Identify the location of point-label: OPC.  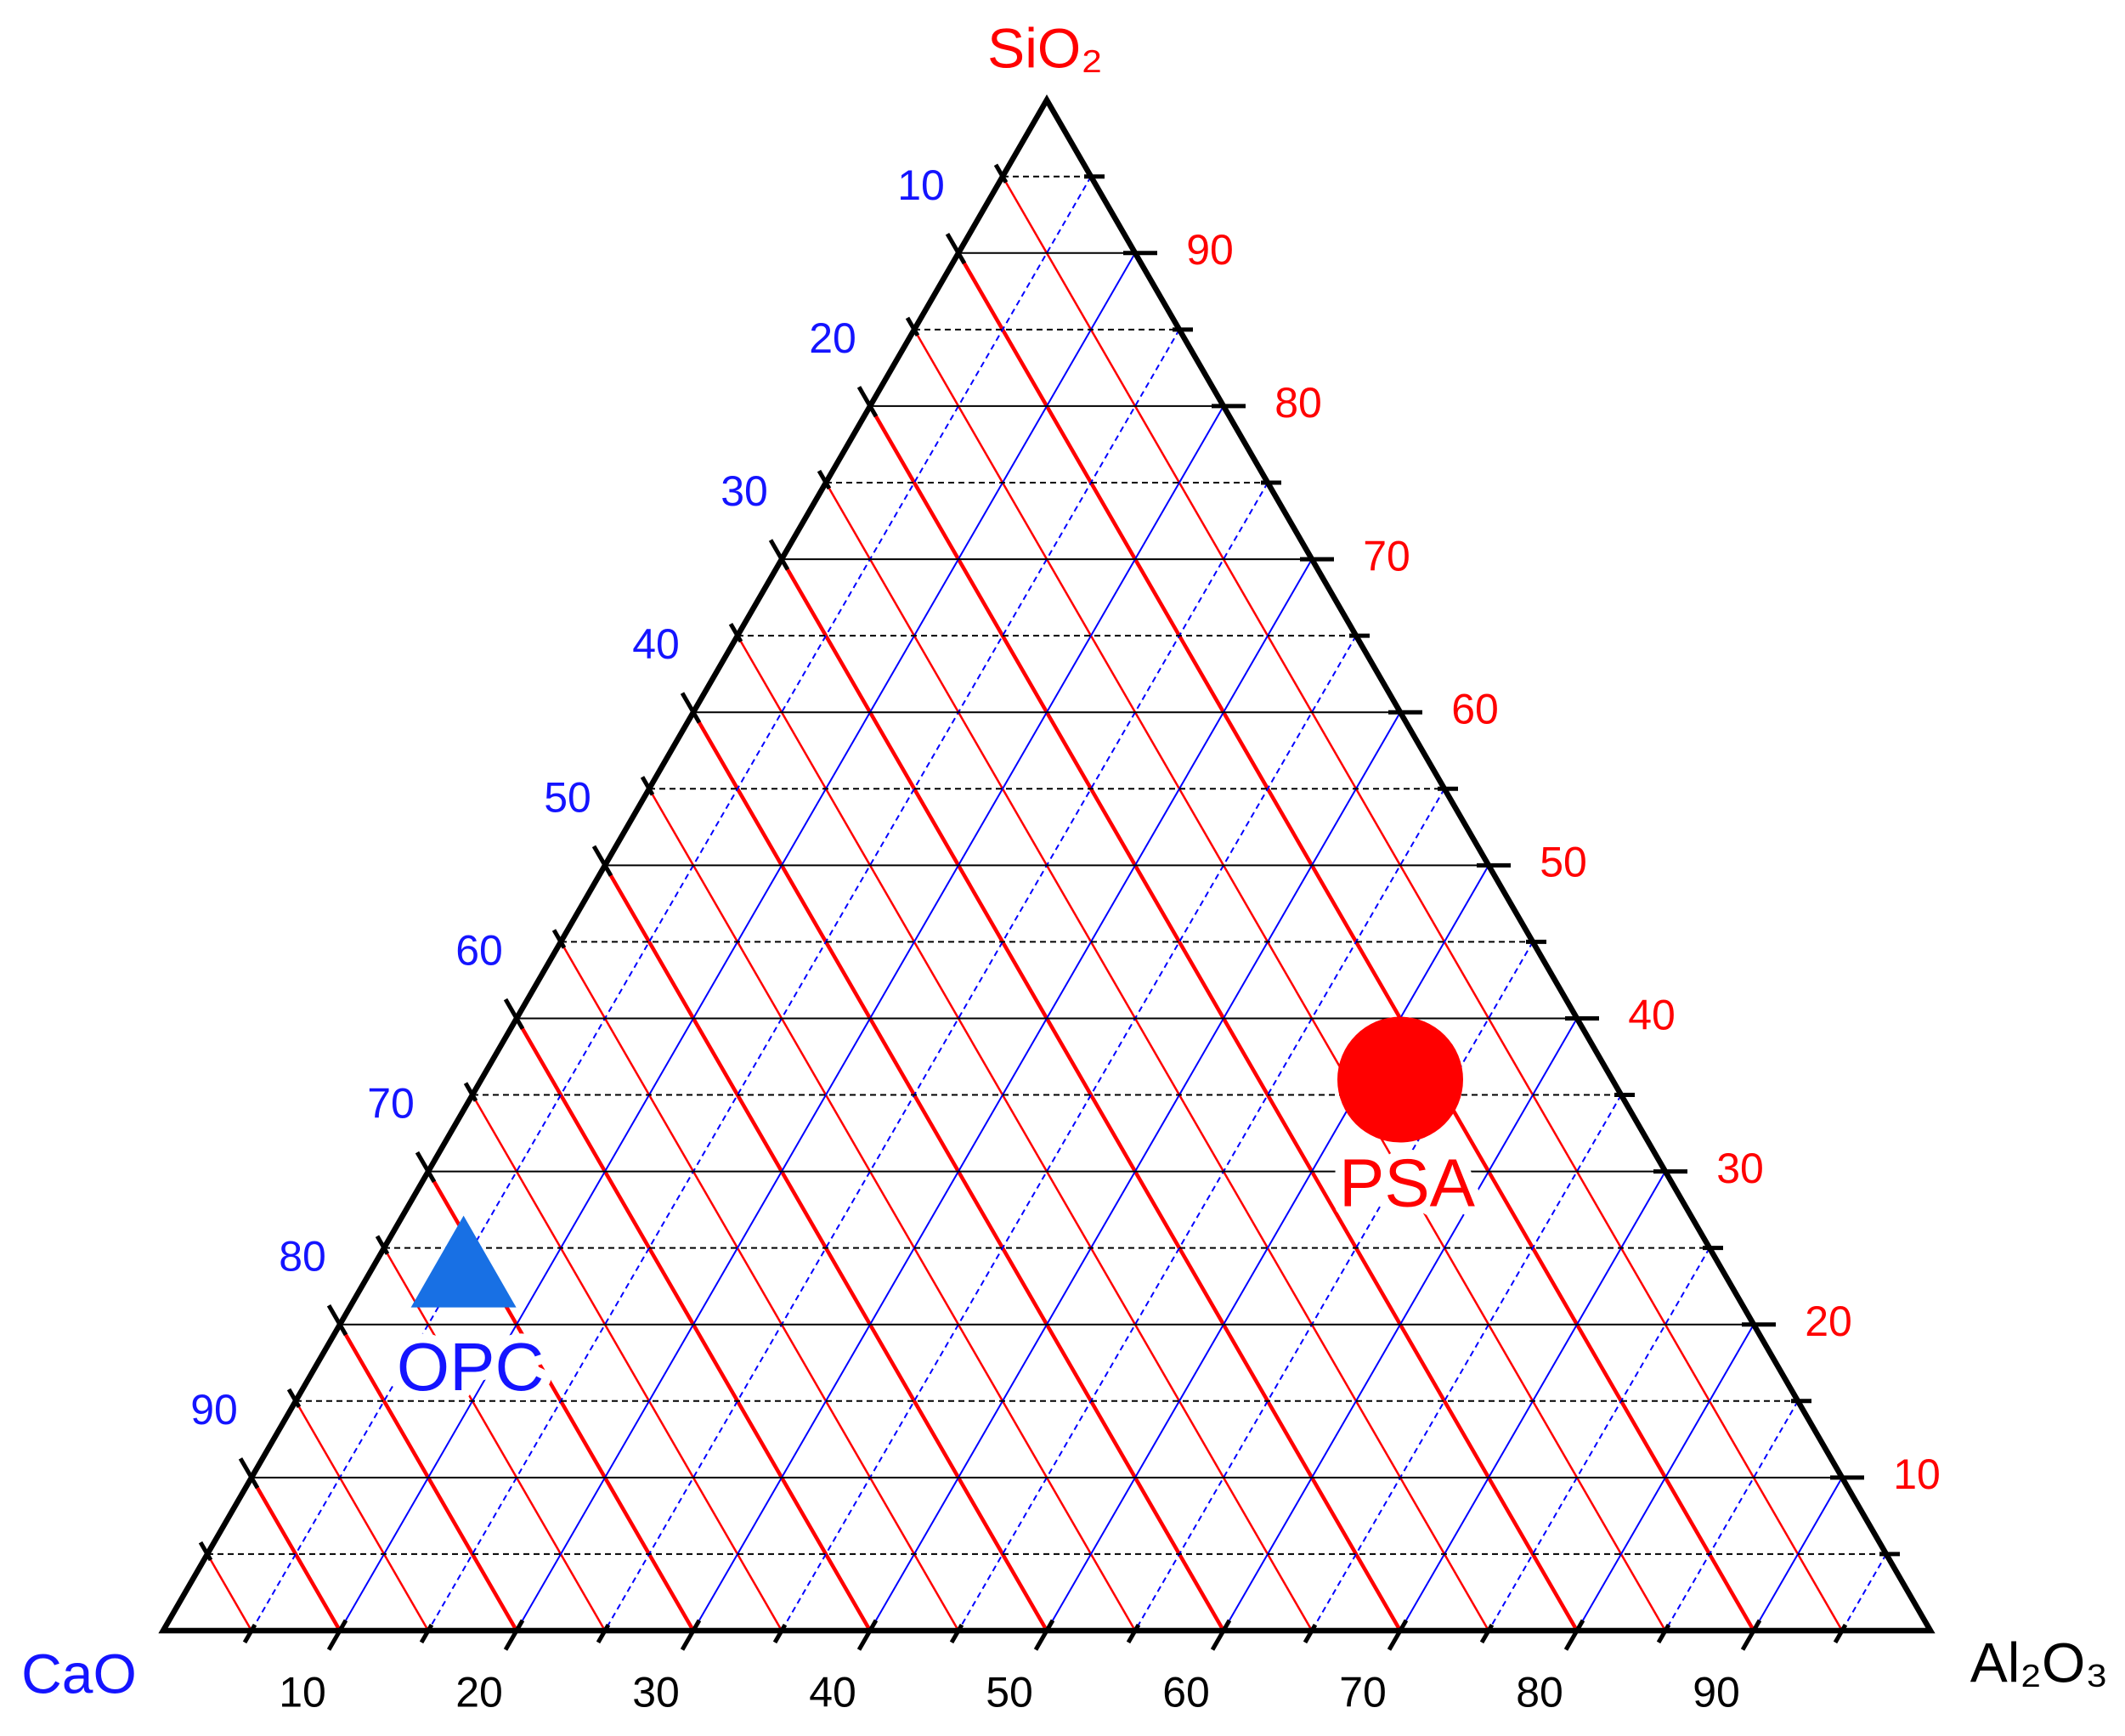
(470, 1367).